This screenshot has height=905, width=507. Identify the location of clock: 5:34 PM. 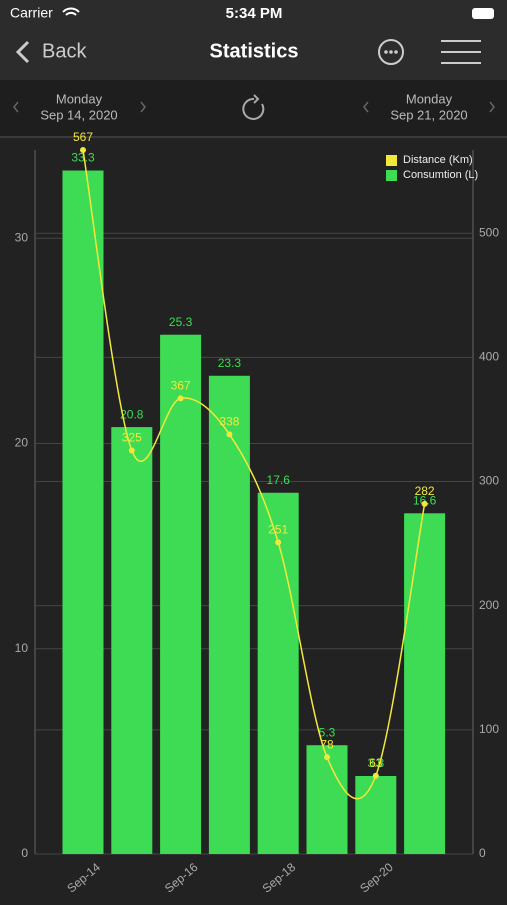
(254, 13).